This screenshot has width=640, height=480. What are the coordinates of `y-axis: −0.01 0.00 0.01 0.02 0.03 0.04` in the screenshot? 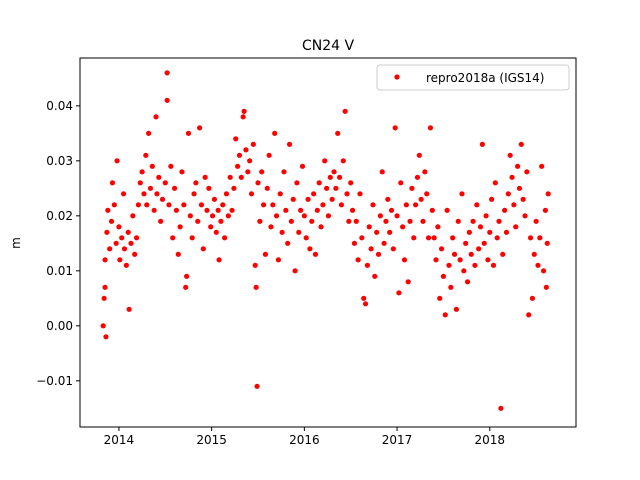 It's located at (58, 243).